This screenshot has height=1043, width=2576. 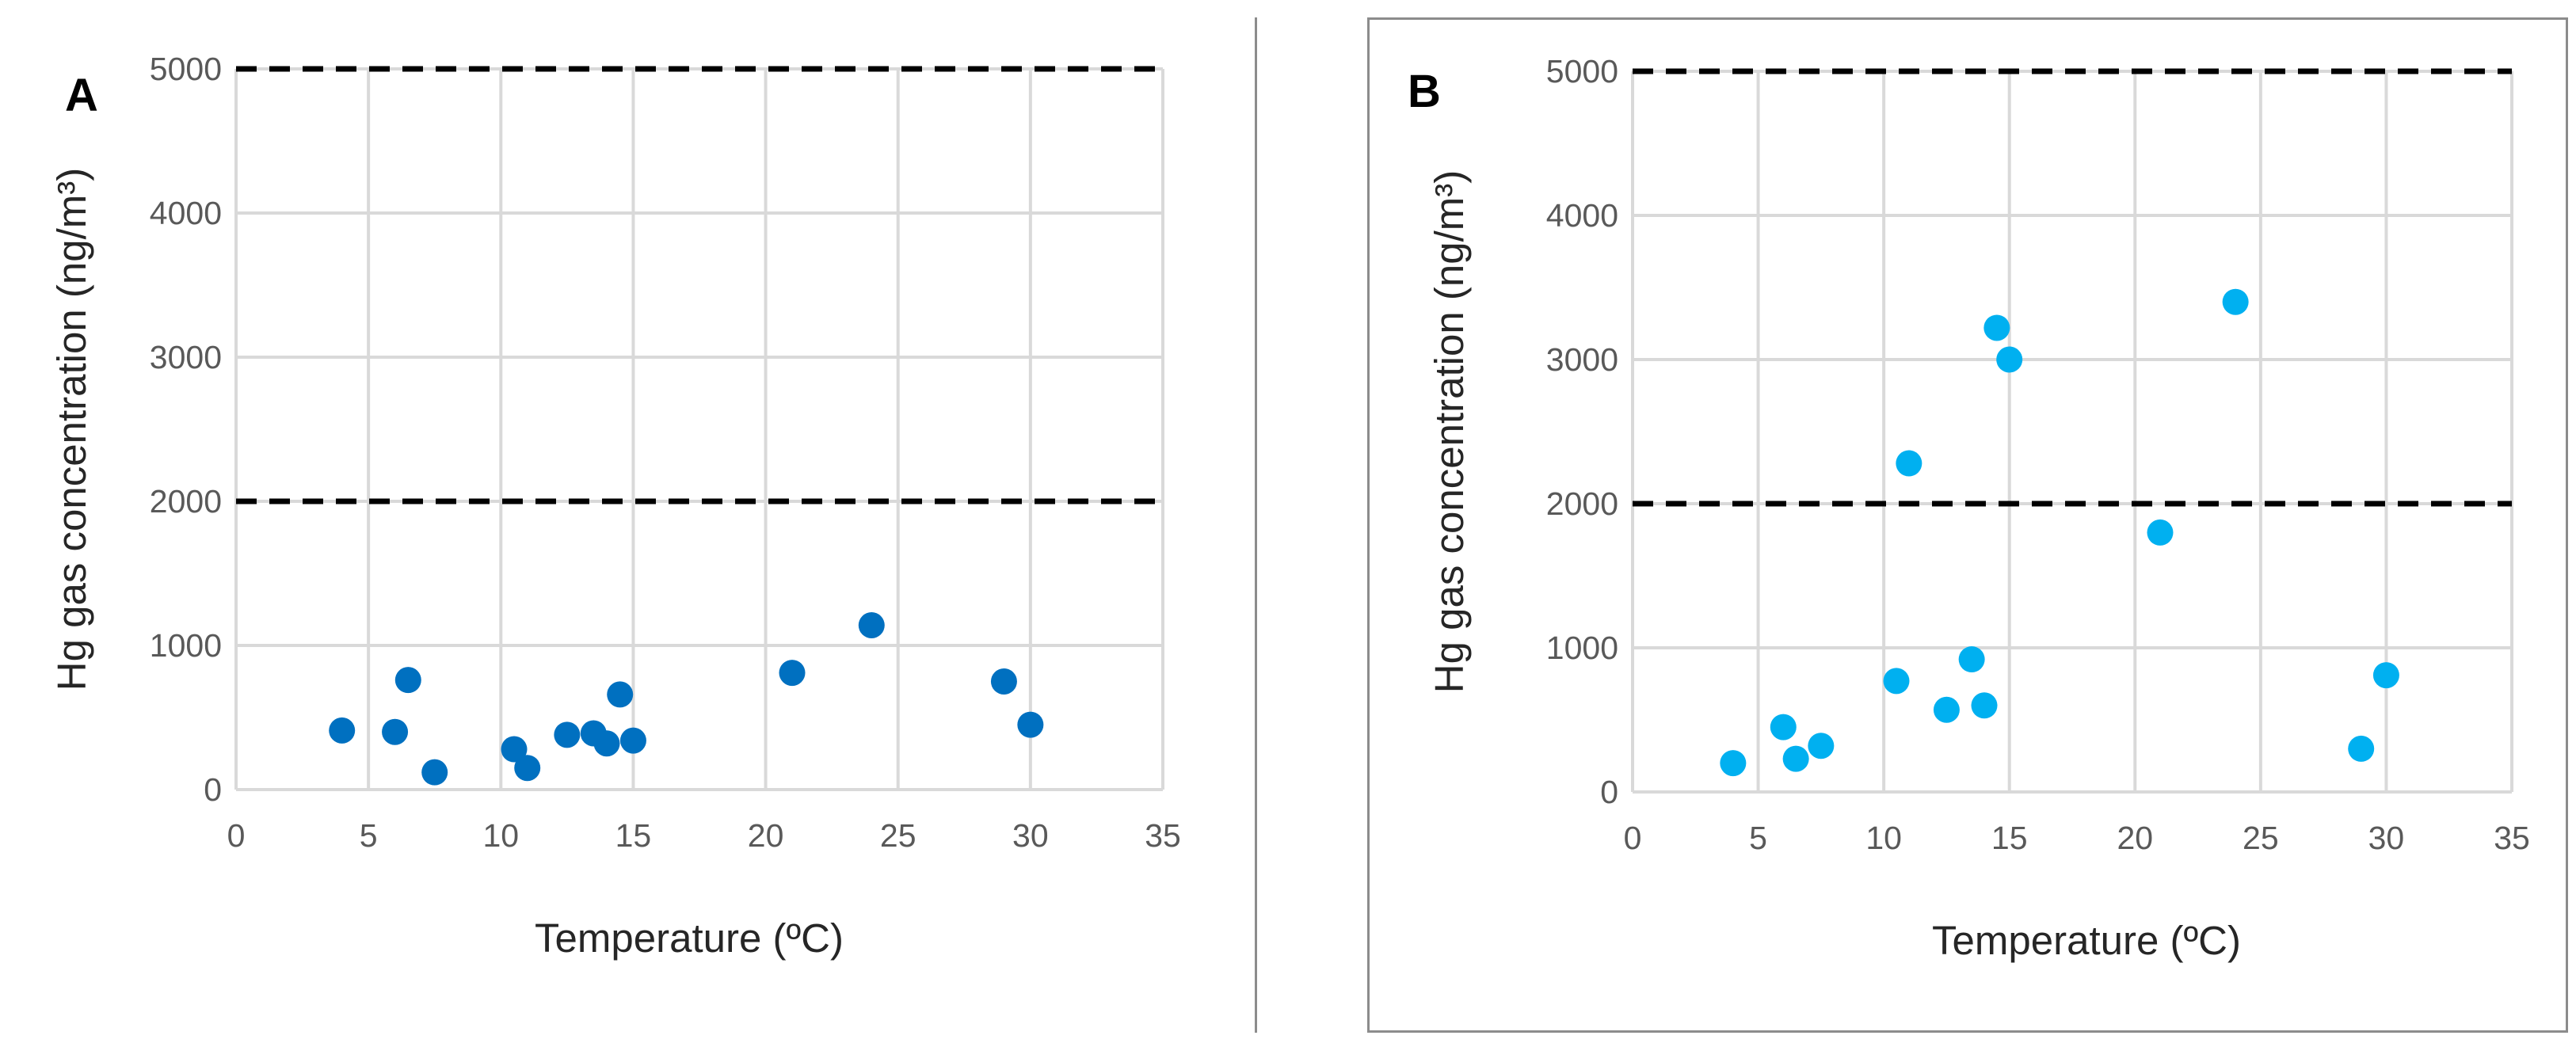 What do you see at coordinates (71, 429) in the screenshot?
I see `y-axis-title-a: Hg gas concentration (ng/m³)` at bounding box center [71, 429].